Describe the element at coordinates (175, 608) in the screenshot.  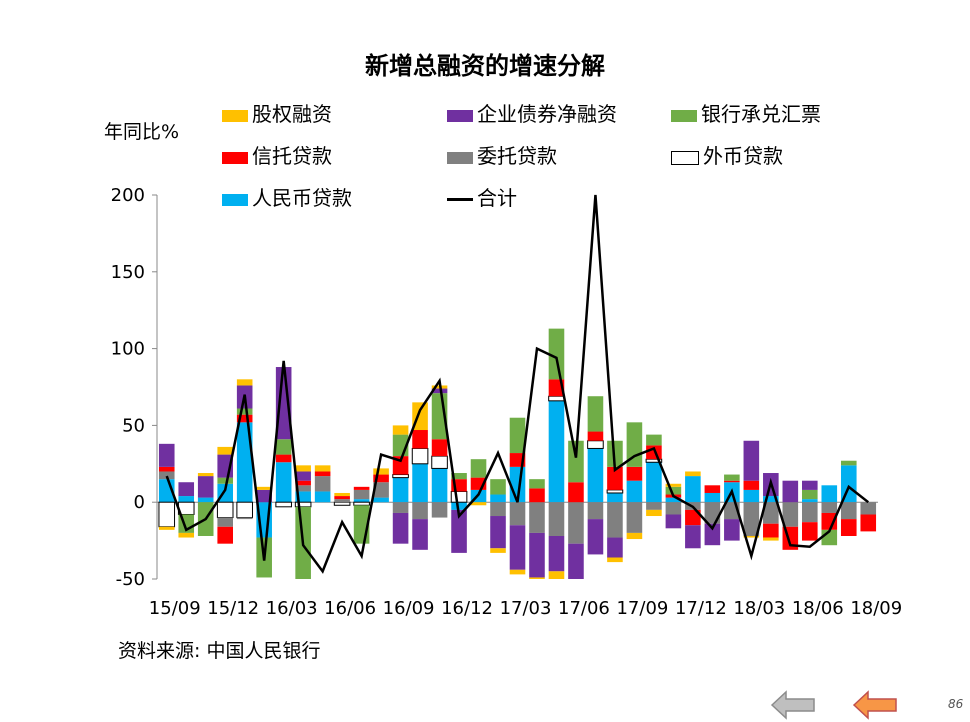
I see `x-tick-label: 15/09` at that location.